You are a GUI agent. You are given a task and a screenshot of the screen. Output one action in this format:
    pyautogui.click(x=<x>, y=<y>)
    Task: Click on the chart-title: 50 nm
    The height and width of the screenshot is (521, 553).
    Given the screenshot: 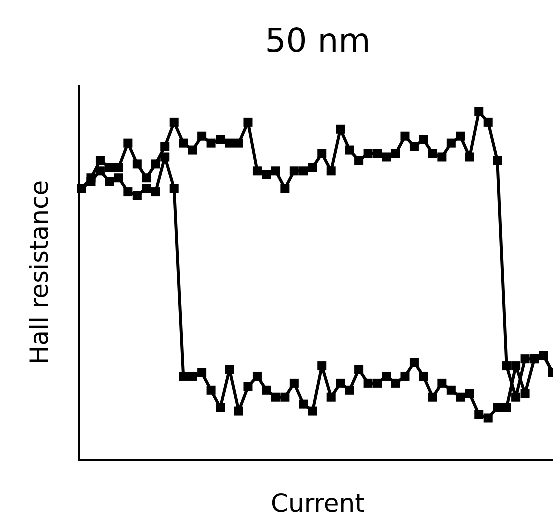 What is the action you would take?
    pyautogui.click(x=318, y=40)
    